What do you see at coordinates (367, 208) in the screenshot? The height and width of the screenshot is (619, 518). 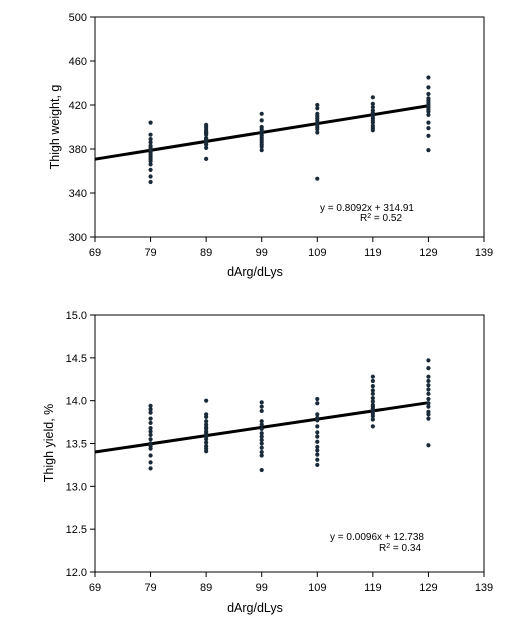 I see `trendline-equation: y = 0.8092x + 314.91` at bounding box center [367, 208].